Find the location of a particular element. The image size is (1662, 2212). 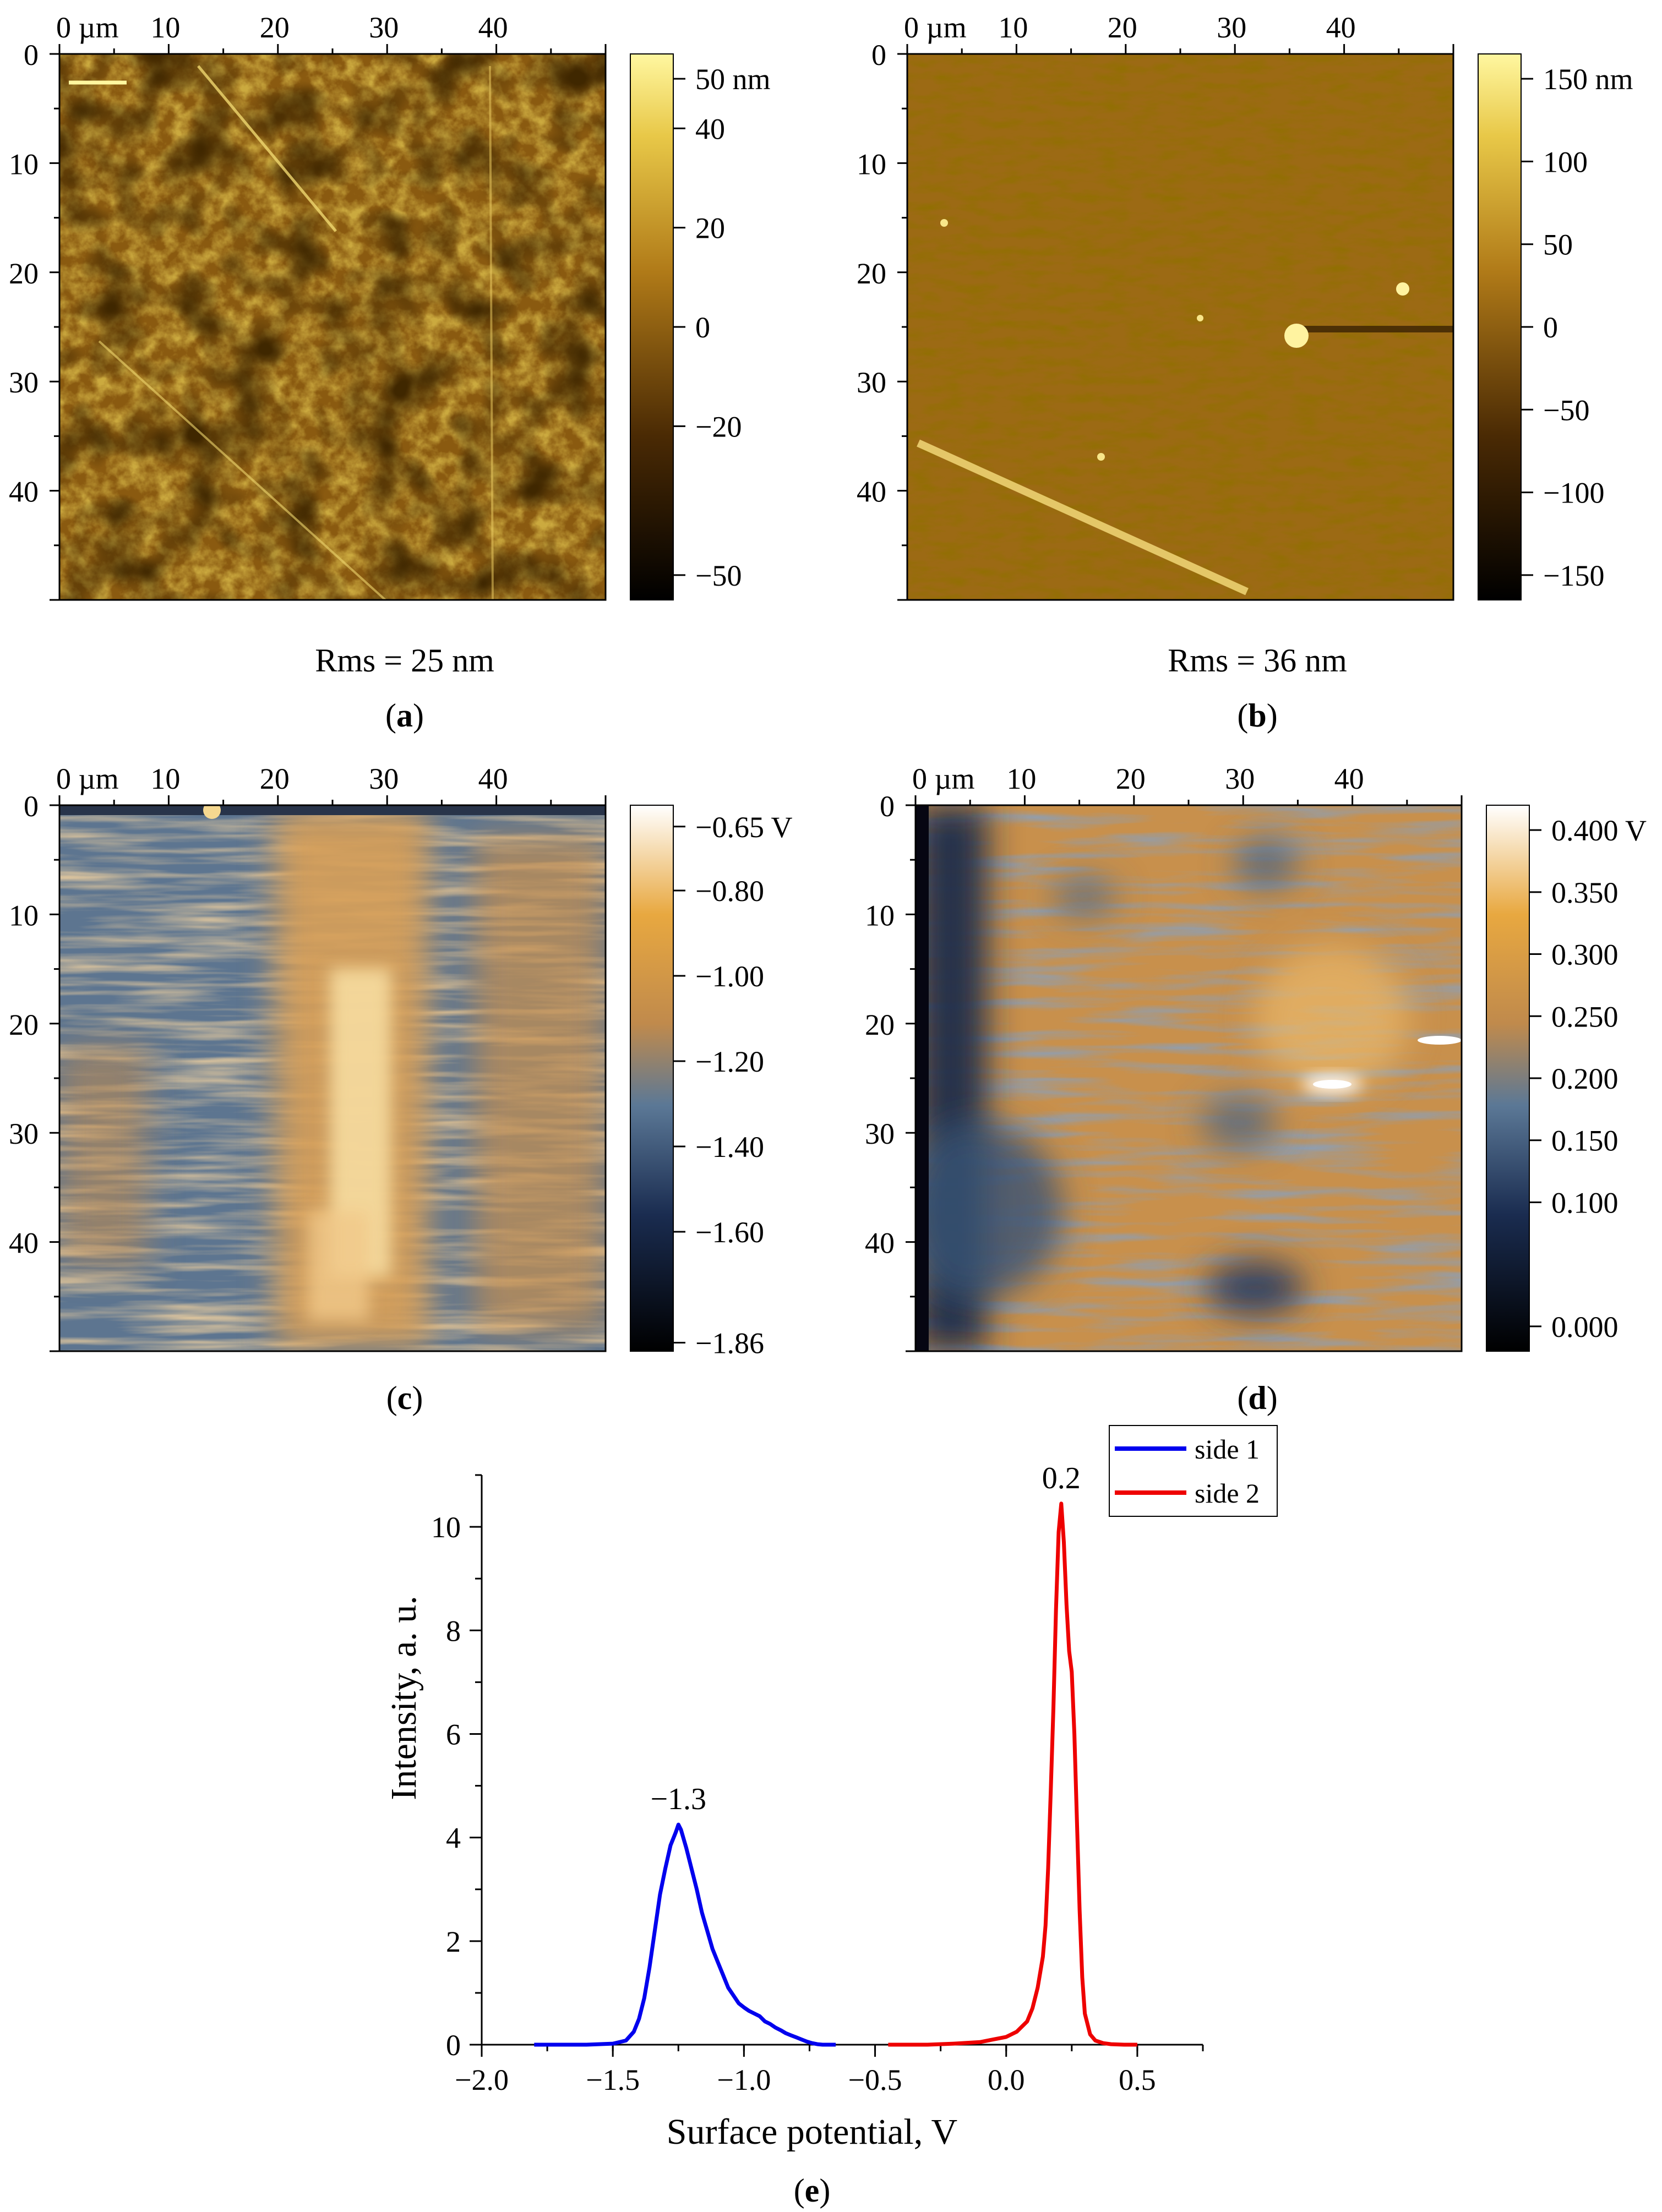

map-ticks-d: 0 µm 10 20 30 40 0 10 20 30 40 is located at coordinates (1164, 1057).